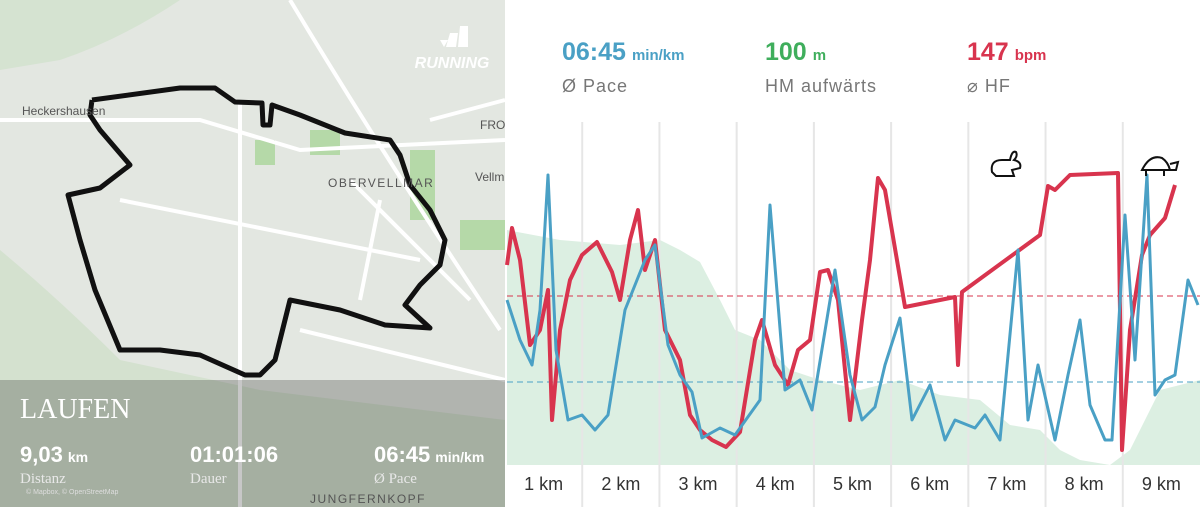  I want to click on x-label: 3 km, so click(698, 484).